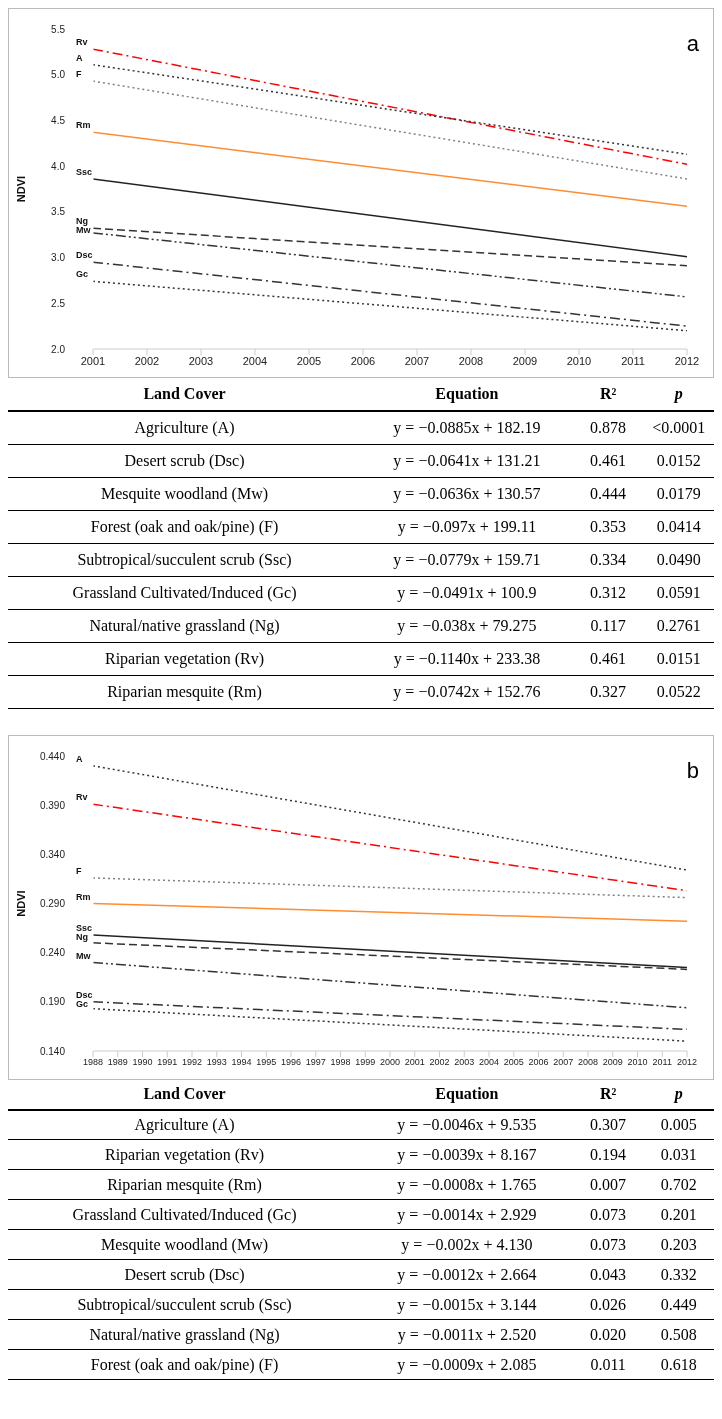  What do you see at coordinates (467, 1125) in the screenshot?
I see `text: y = −0.0046x + 9.535` at bounding box center [467, 1125].